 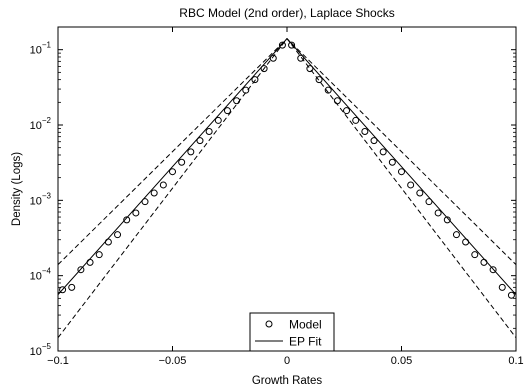 What do you see at coordinates (305, 325) in the screenshot?
I see `legend-model-label: Model` at bounding box center [305, 325].